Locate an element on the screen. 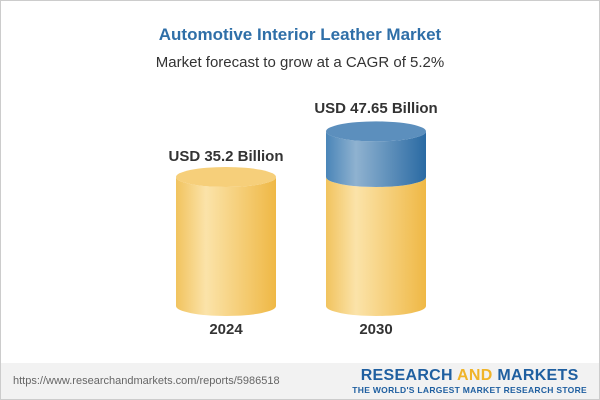 The image size is (600, 400). x-label-2030: 2030 is located at coordinates (375, 329).